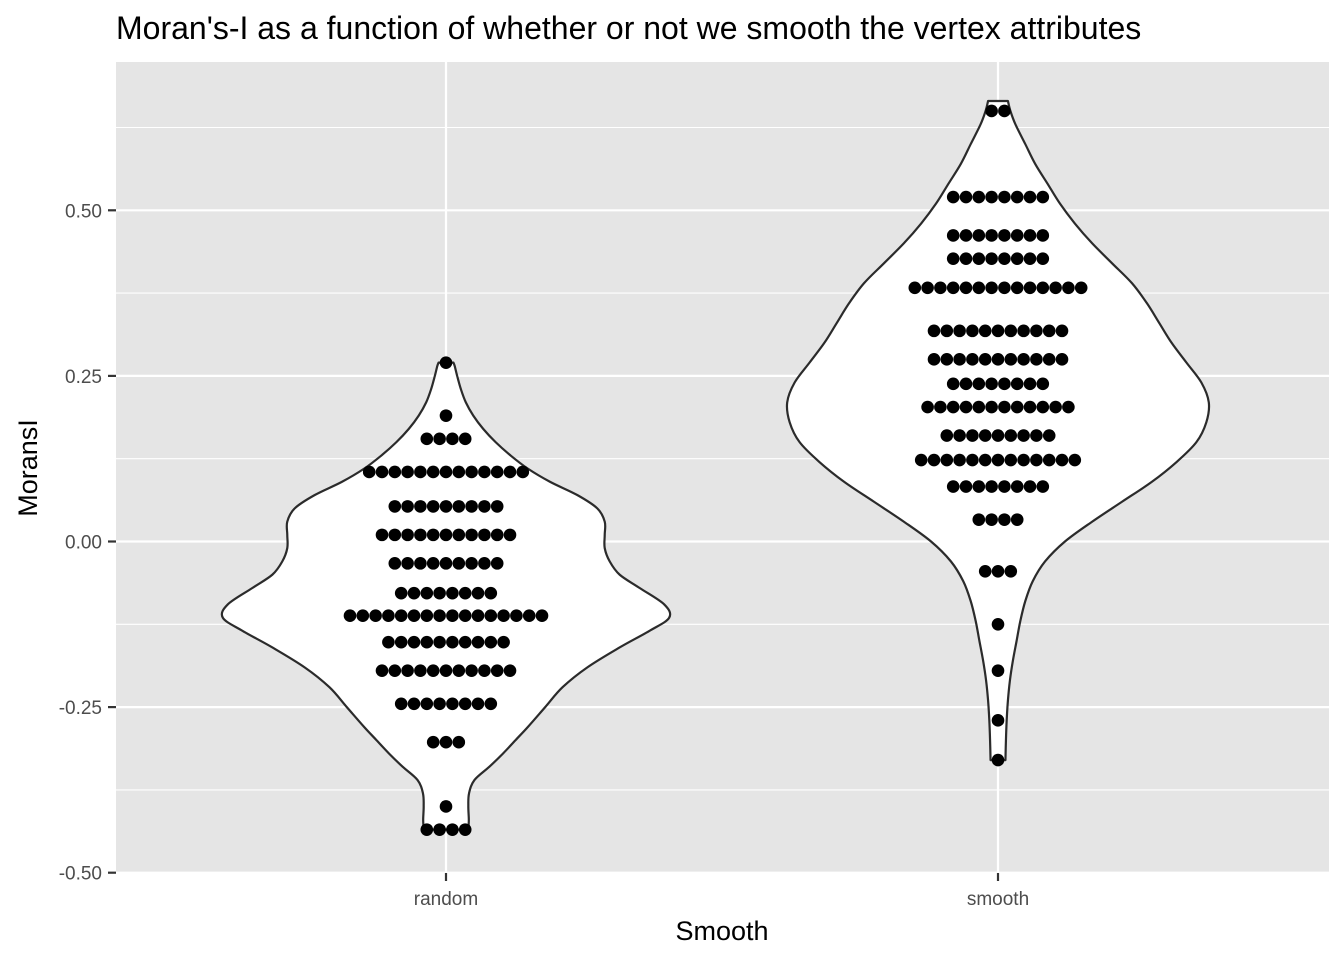  What do you see at coordinates (998, 899) in the screenshot?
I see `x-tick-label-smooth: smooth` at bounding box center [998, 899].